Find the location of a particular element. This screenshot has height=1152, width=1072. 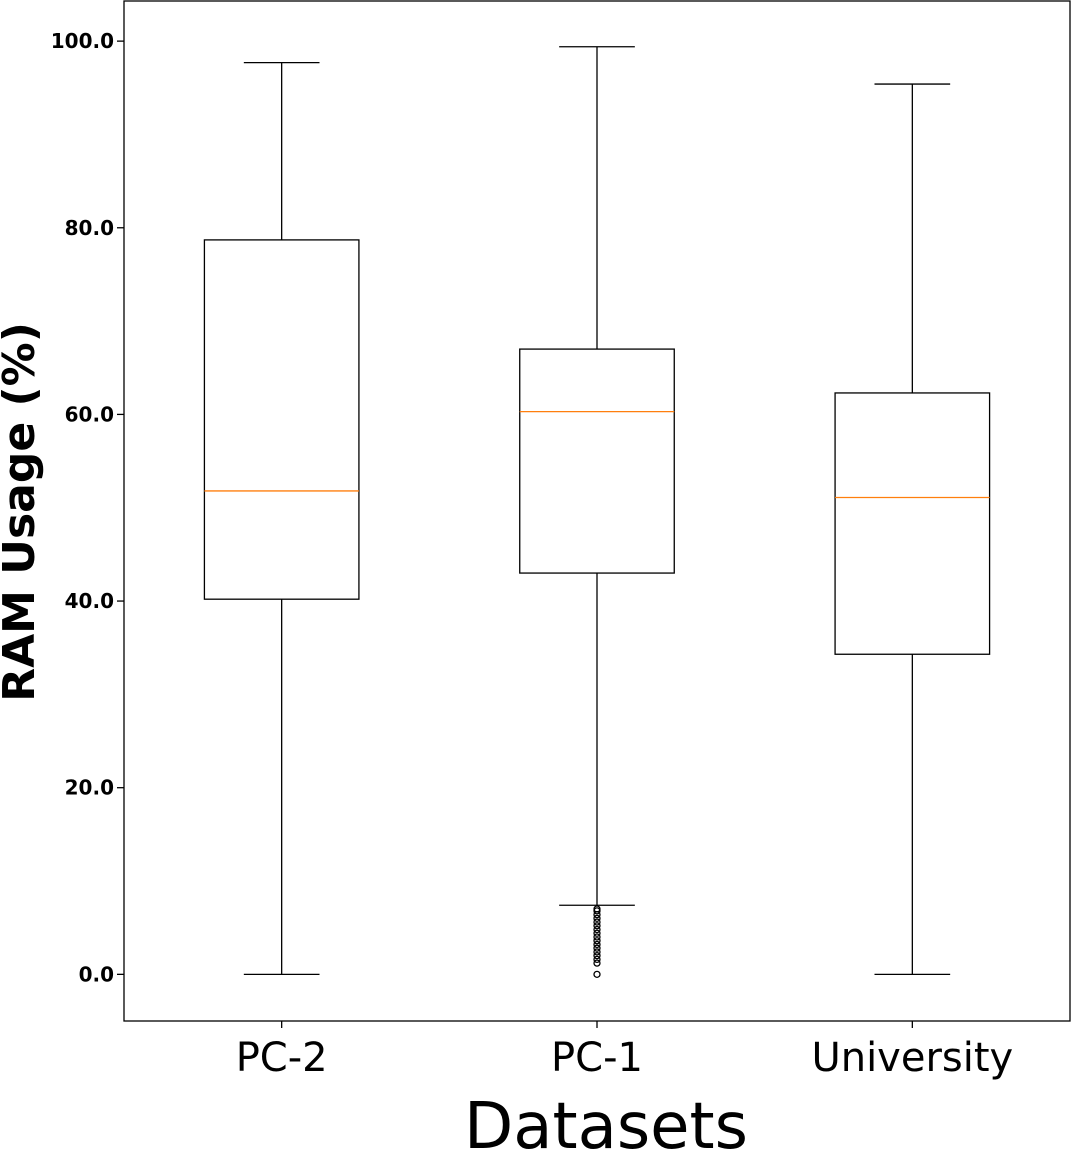

x-axis: PC-2 PC-1 University is located at coordinates (624, 1051).